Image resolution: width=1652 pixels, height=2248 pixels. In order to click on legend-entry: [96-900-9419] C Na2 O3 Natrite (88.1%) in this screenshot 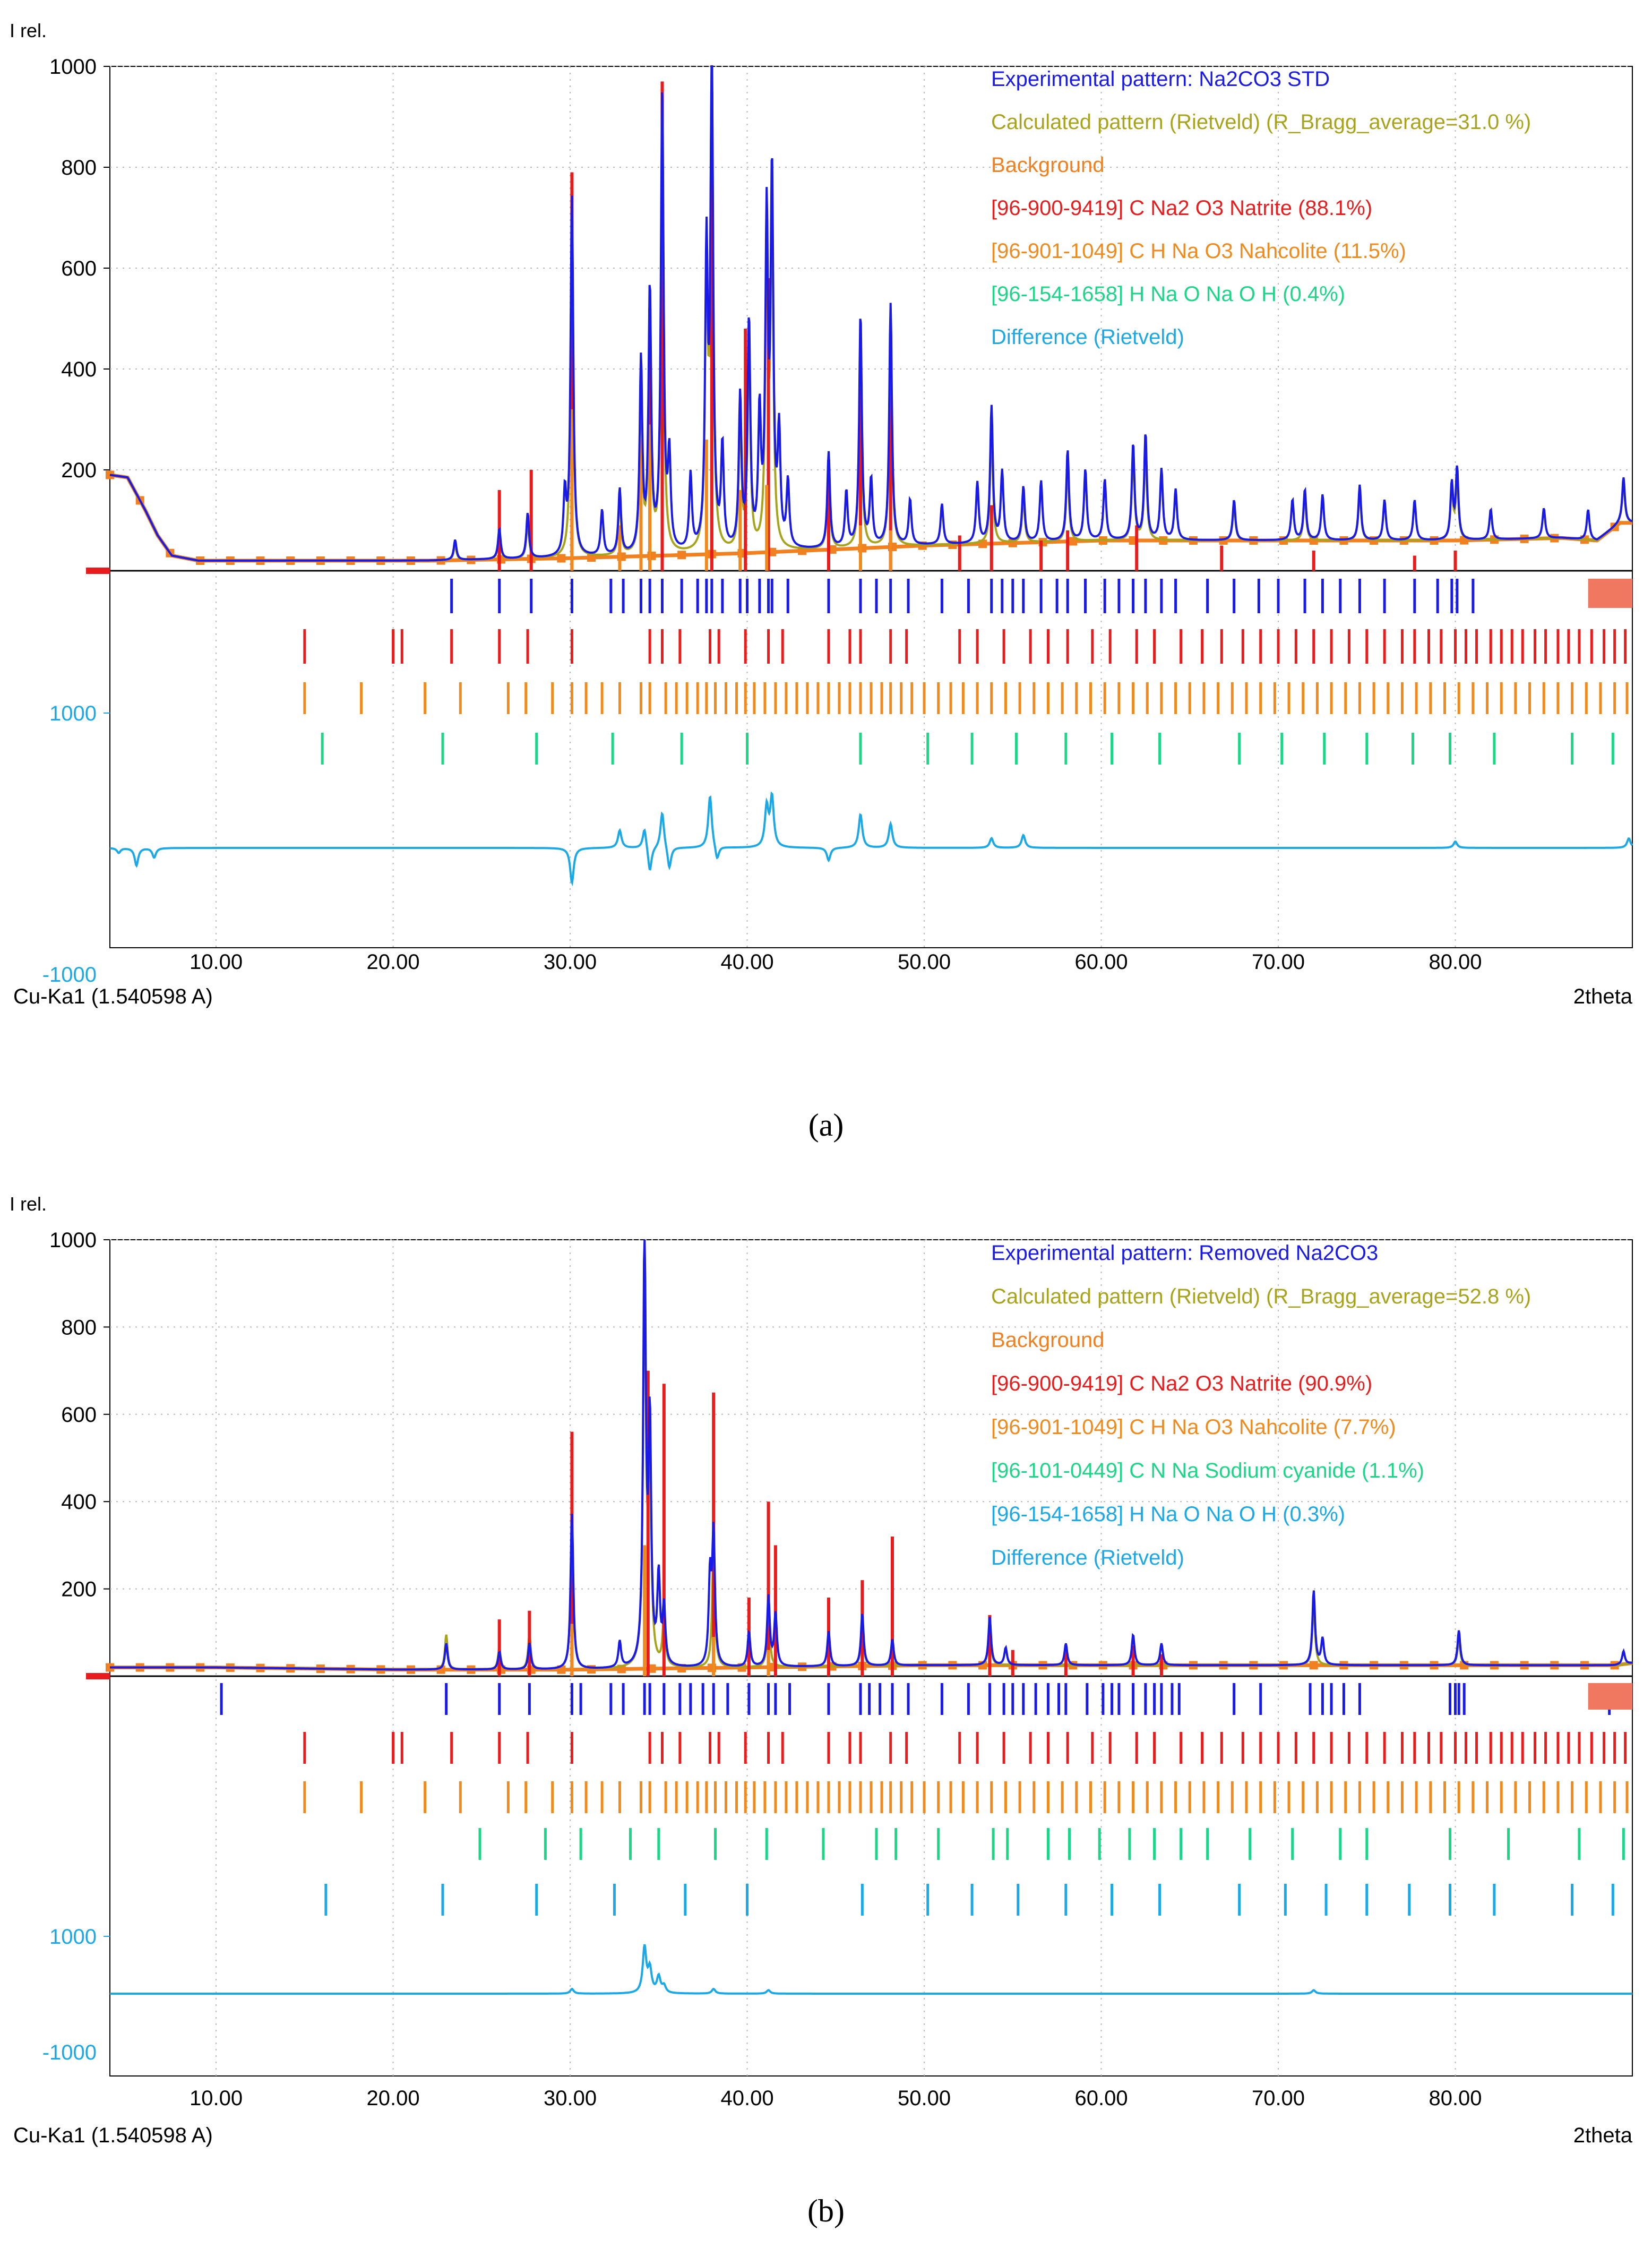, I will do `click(1181, 208)`.